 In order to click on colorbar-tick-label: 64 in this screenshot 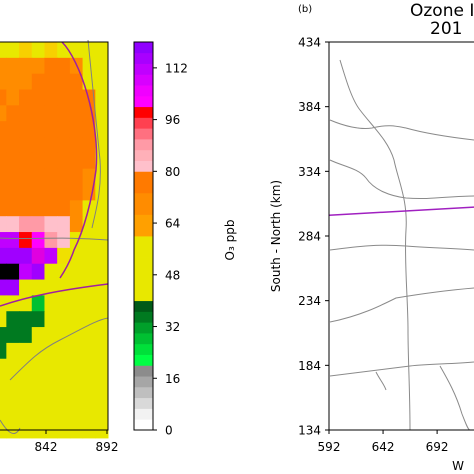, I will do `click(172, 224)`.